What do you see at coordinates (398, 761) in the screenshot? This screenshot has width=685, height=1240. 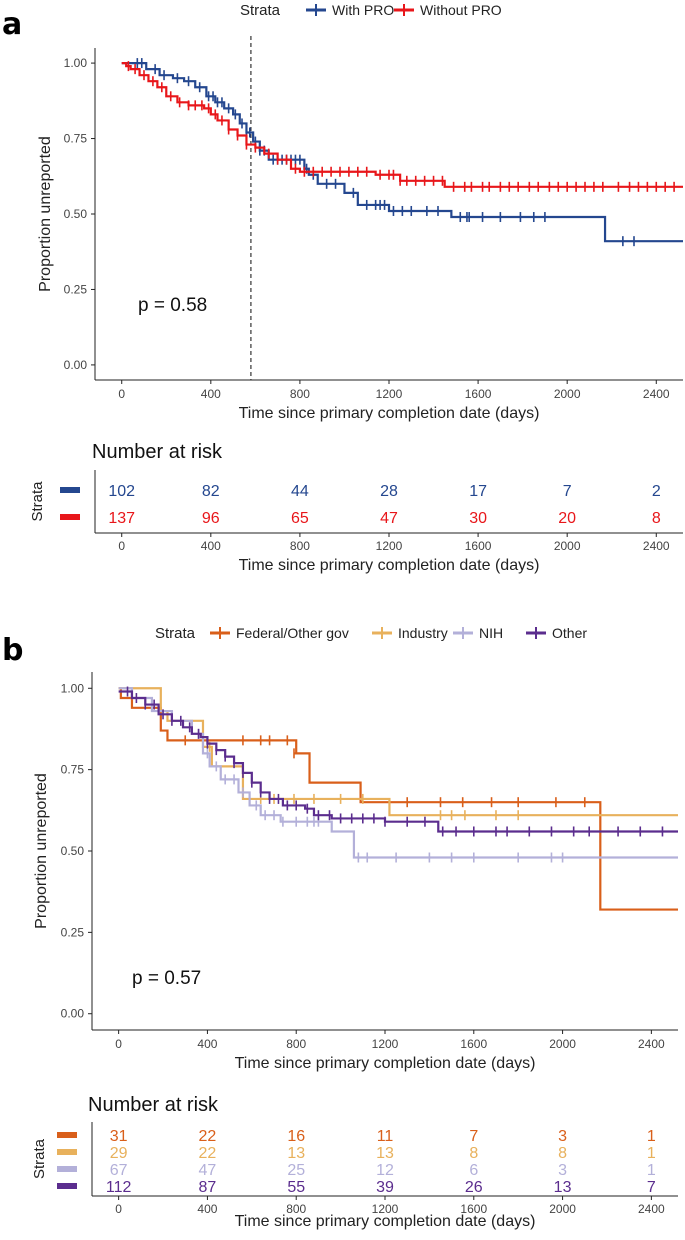 I see `km-curve-other` at bounding box center [398, 761].